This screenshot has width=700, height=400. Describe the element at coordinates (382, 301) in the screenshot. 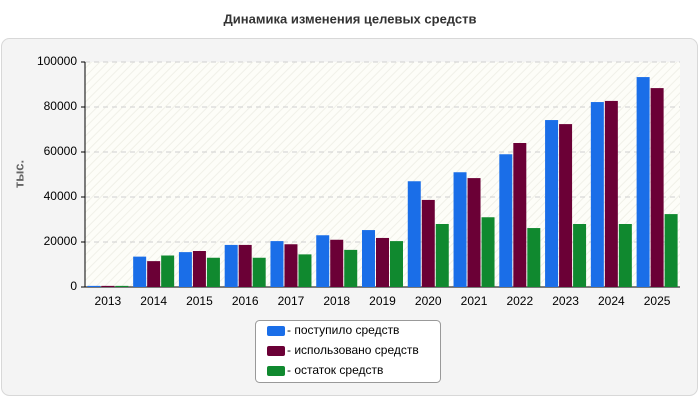

I see `x-tick-label: 2019` at that location.